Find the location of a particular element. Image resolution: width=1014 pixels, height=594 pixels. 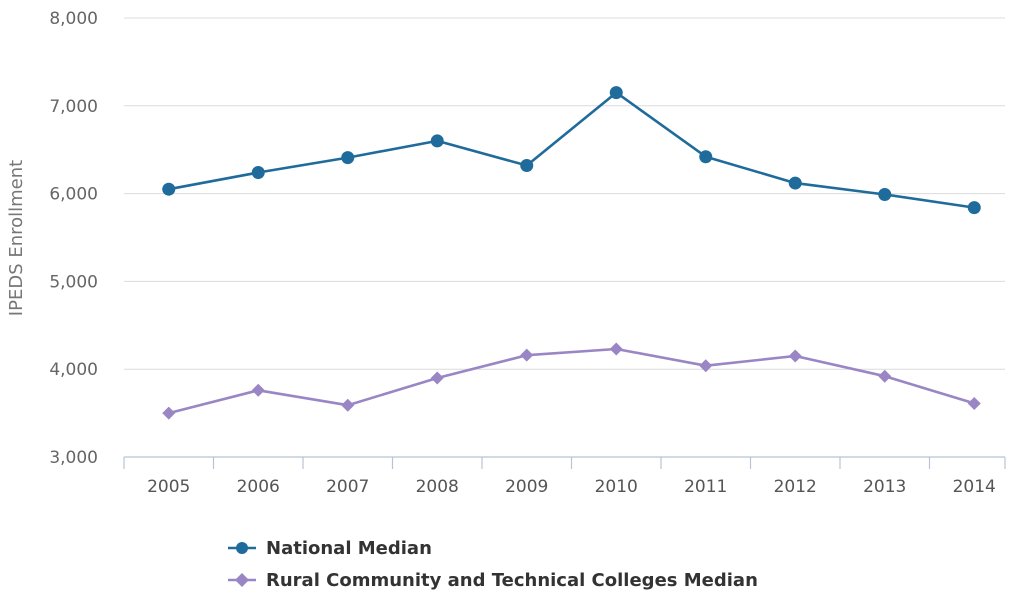

y-tick-label: 7,000 is located at coordinates (73, 107).